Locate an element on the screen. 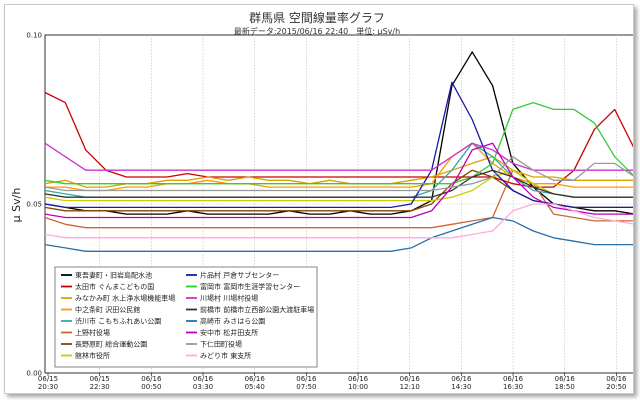 The height and width of the screenshot is (400, 640). legend-label: 中之条町 沢田公民館 is located at coordinates (107, 309).